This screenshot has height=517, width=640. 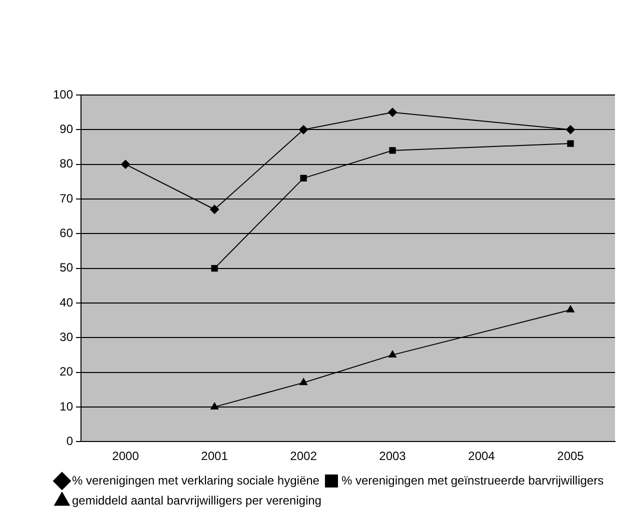 I want to click on y-tick-label: 70, so click(x=67, y=198).